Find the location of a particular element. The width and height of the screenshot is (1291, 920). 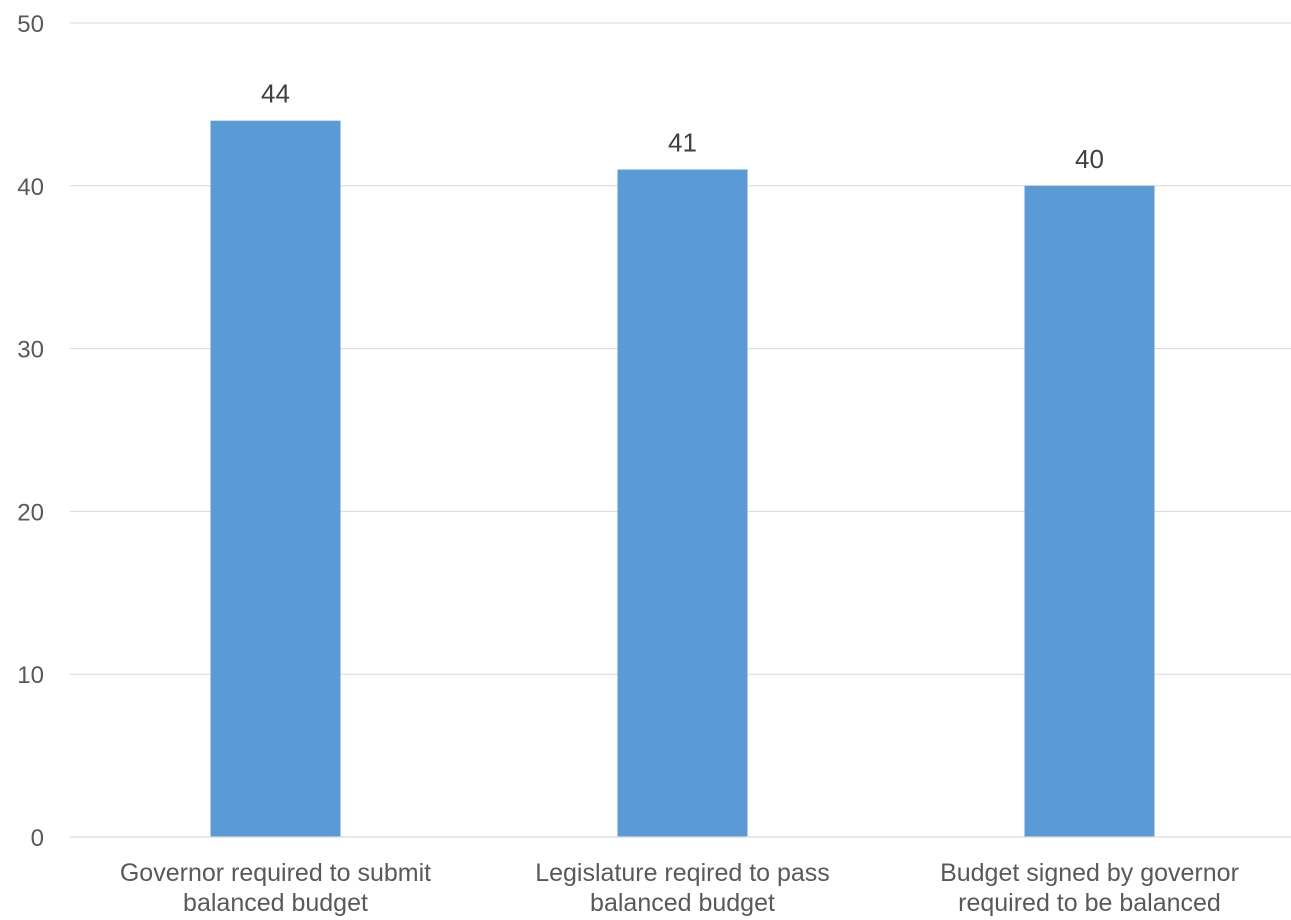

data-label: 41 is located at coordinates (682, 143).